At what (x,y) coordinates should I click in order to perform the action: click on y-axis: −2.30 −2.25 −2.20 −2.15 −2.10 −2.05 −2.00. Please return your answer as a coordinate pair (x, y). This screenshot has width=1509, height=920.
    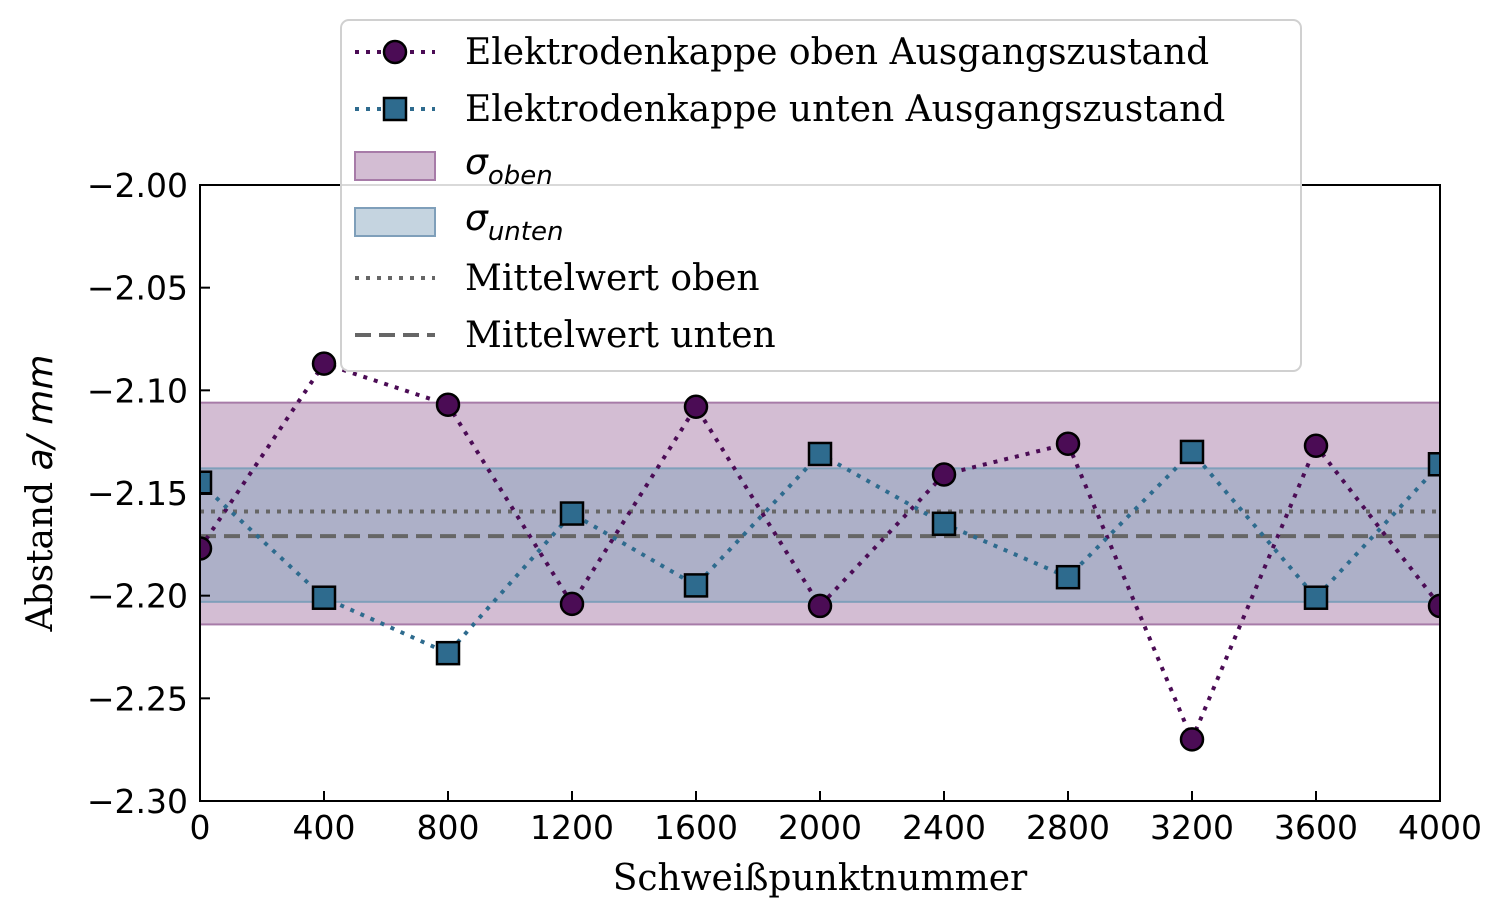
    Looking at the image, I should click on (148, 493).